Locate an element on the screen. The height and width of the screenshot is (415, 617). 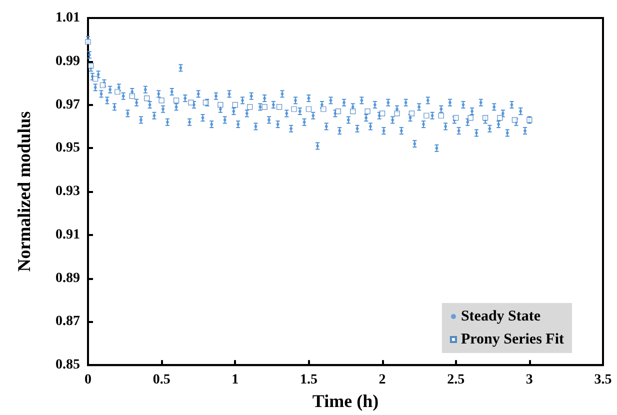
x-tick-label: 3 is located at coordinates (529, 380).